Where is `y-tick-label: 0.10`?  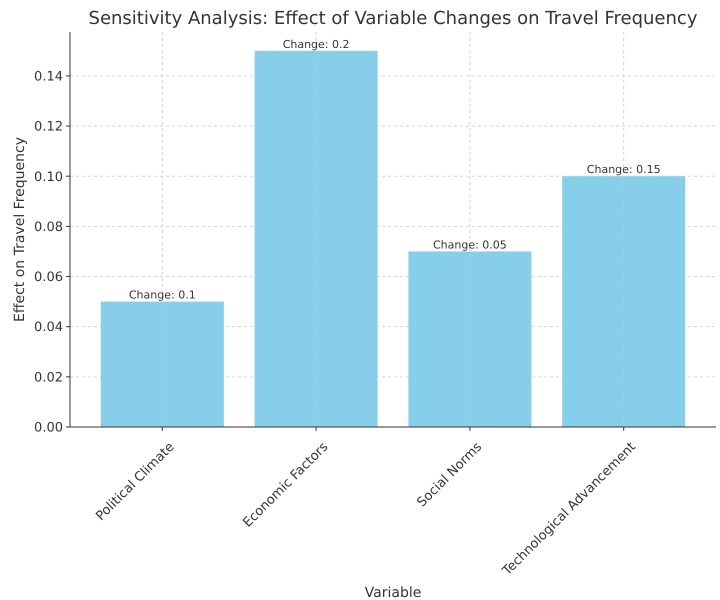 y-tick-label: 0.10 is located at coordinates (48, 177).